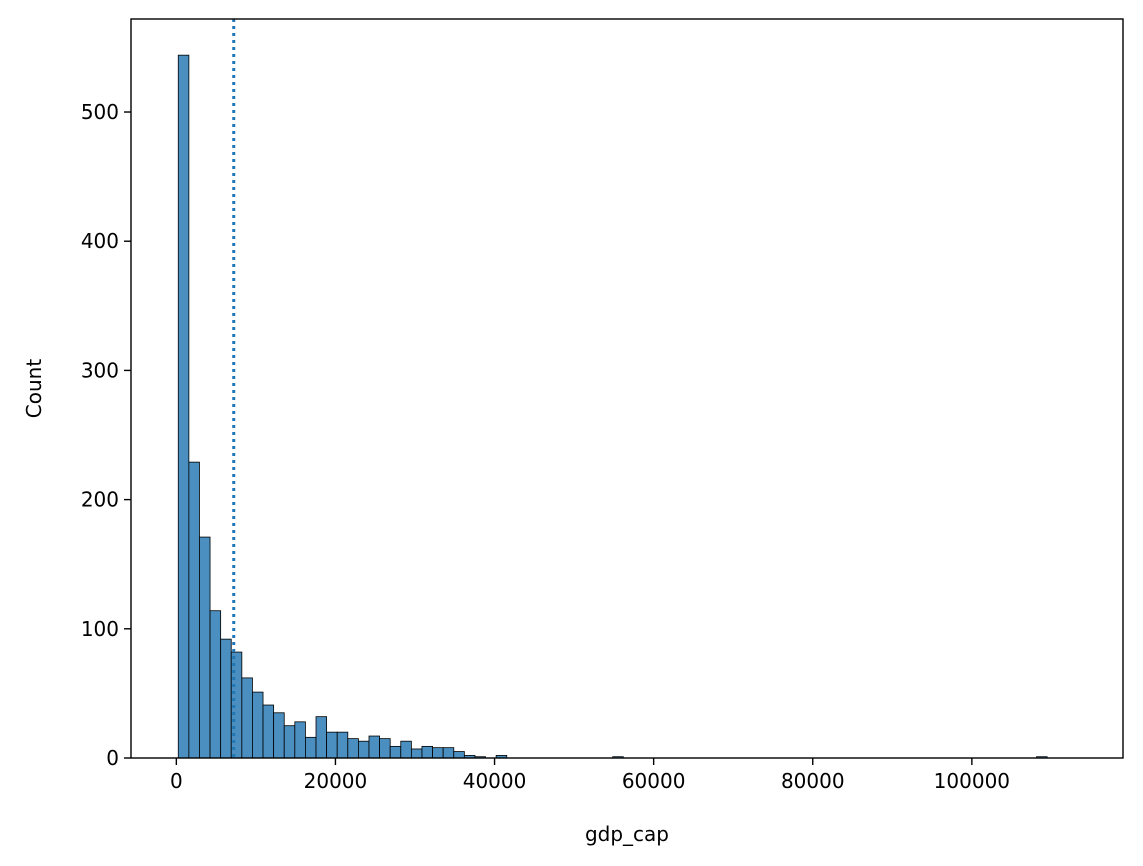 The height and width of the screenshot is (866, 1143). I want to click on x-tick-label: 80000, so click(813, 781).